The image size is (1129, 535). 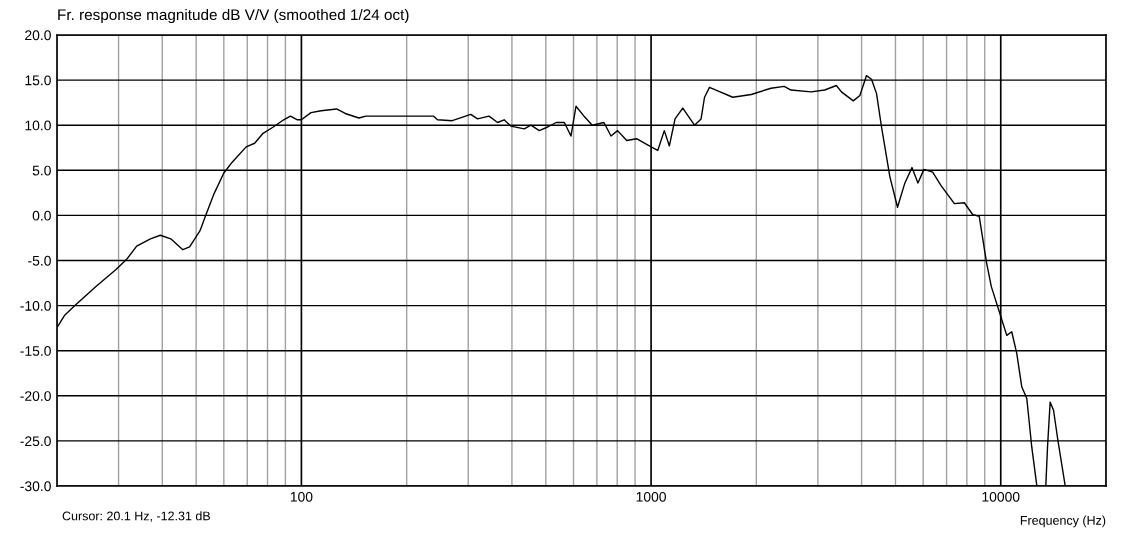 I want to click on y-tick-label: 20.0, so click(x=38, y=35).